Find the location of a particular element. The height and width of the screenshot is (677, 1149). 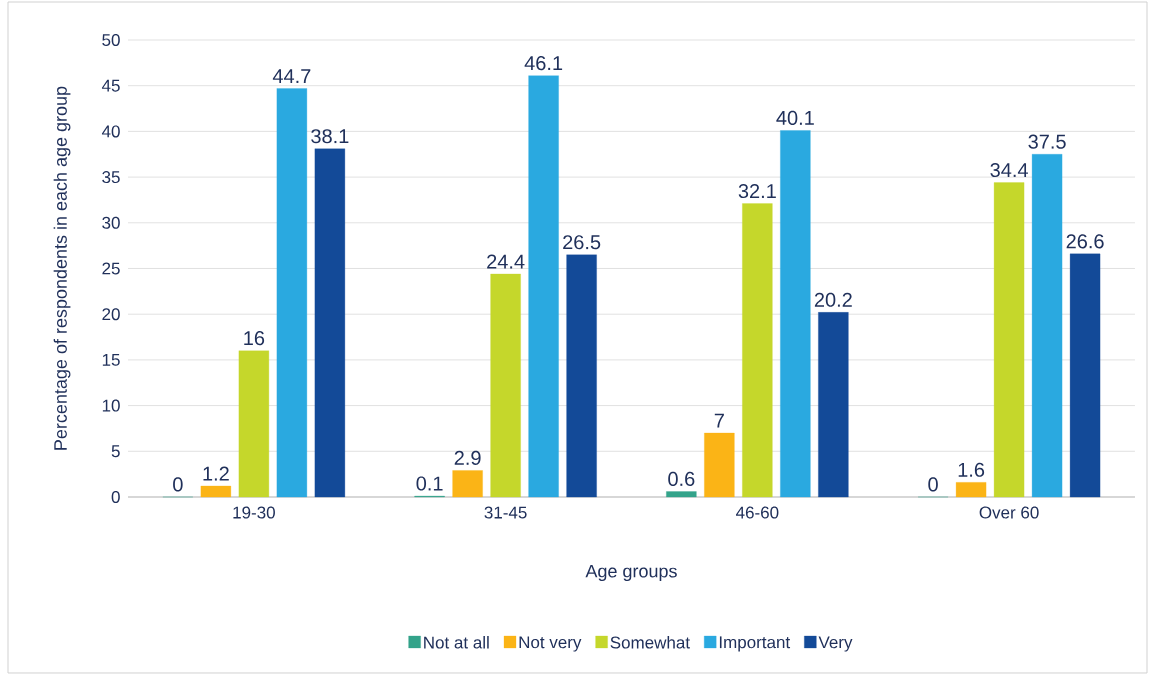

data-label: 34.4 is located at coordinates (1009, 170).